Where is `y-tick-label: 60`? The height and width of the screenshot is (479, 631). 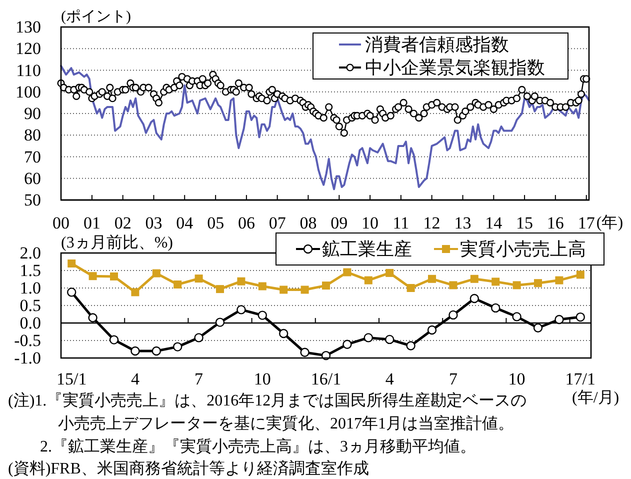 y-tick-label: 60 is located at coordinates (32, 178).